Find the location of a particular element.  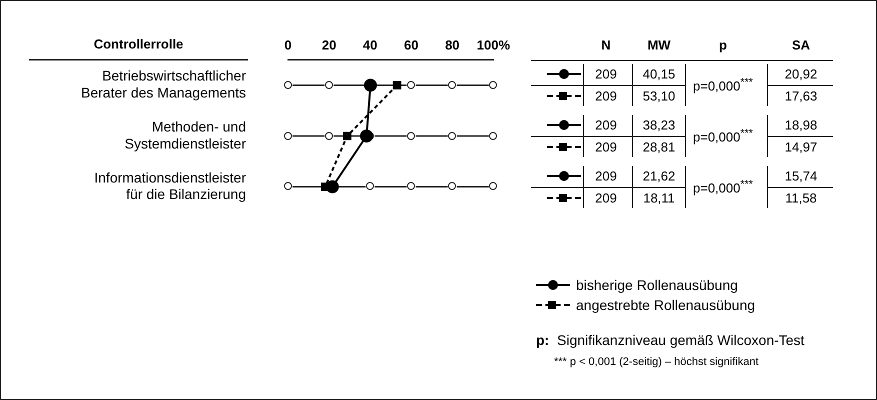

y-tick-label: Informationsdienstleister für die Bilanzierung is located at coordinates (170, 185).